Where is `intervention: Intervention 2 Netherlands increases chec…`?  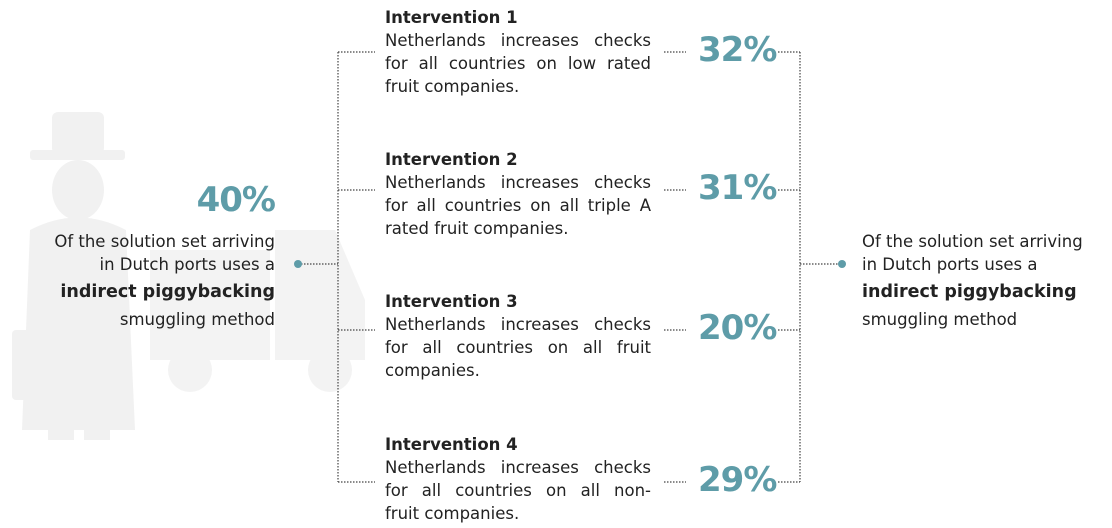
intervention: Intervention 2 Netherlands increases chec… is located at coordinates (518, 194).